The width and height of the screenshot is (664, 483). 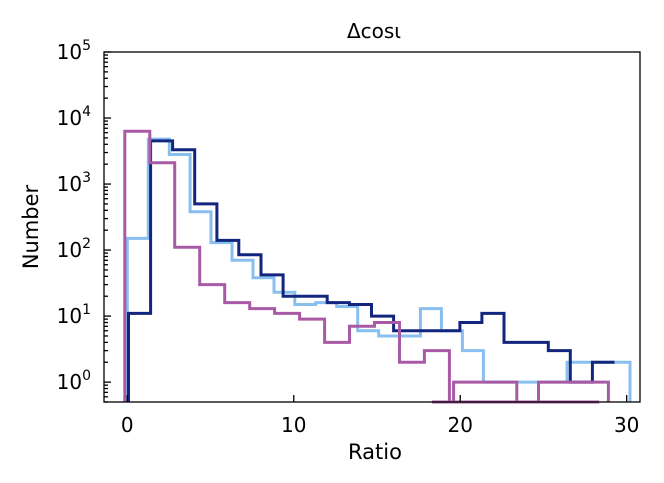 What do you see at coordinates (31, 226) in the screenshot?
I see `y-axis-label: Number` at bounding box center [31, 226].